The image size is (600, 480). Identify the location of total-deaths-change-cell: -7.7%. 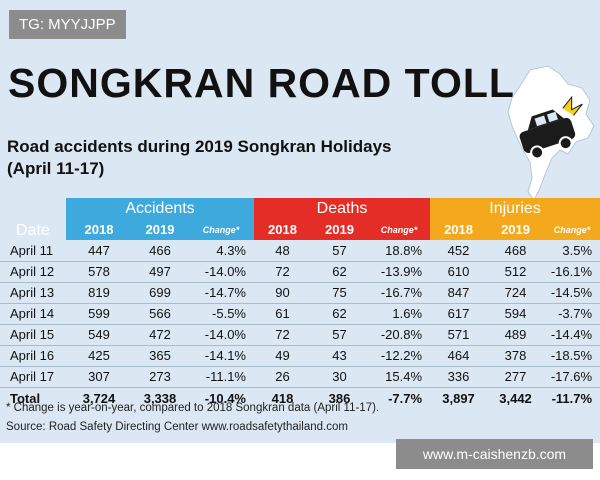
(399, 397).